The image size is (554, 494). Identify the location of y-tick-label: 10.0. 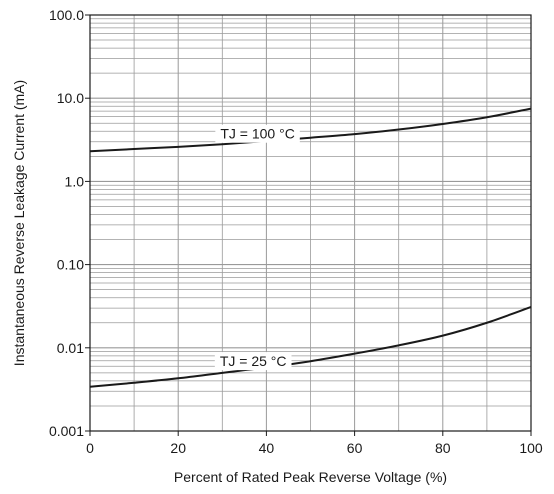
(70, 98).